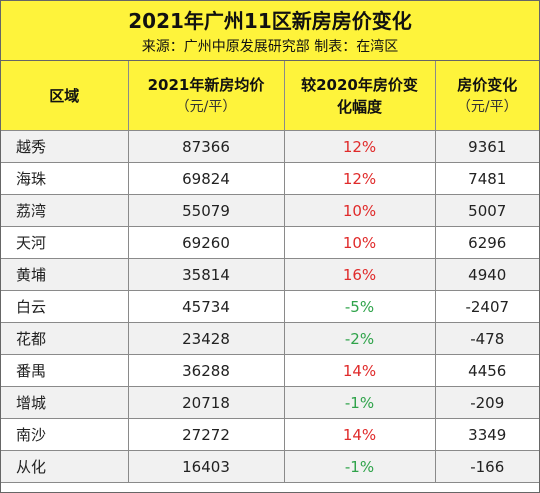  What do you see at coordinates (65, 274) in the screenshot?
I see `district-cell: 黄埔` at bounding box center [65, 274].